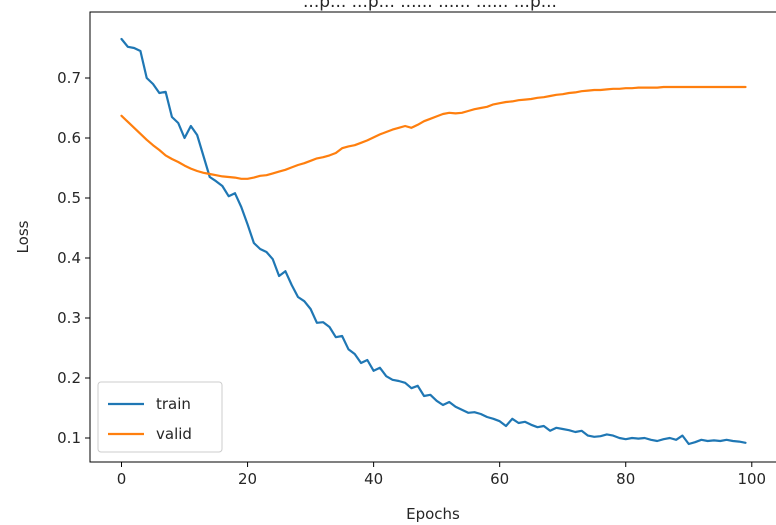  I want to click on legend: train valid, so click(160, 417).